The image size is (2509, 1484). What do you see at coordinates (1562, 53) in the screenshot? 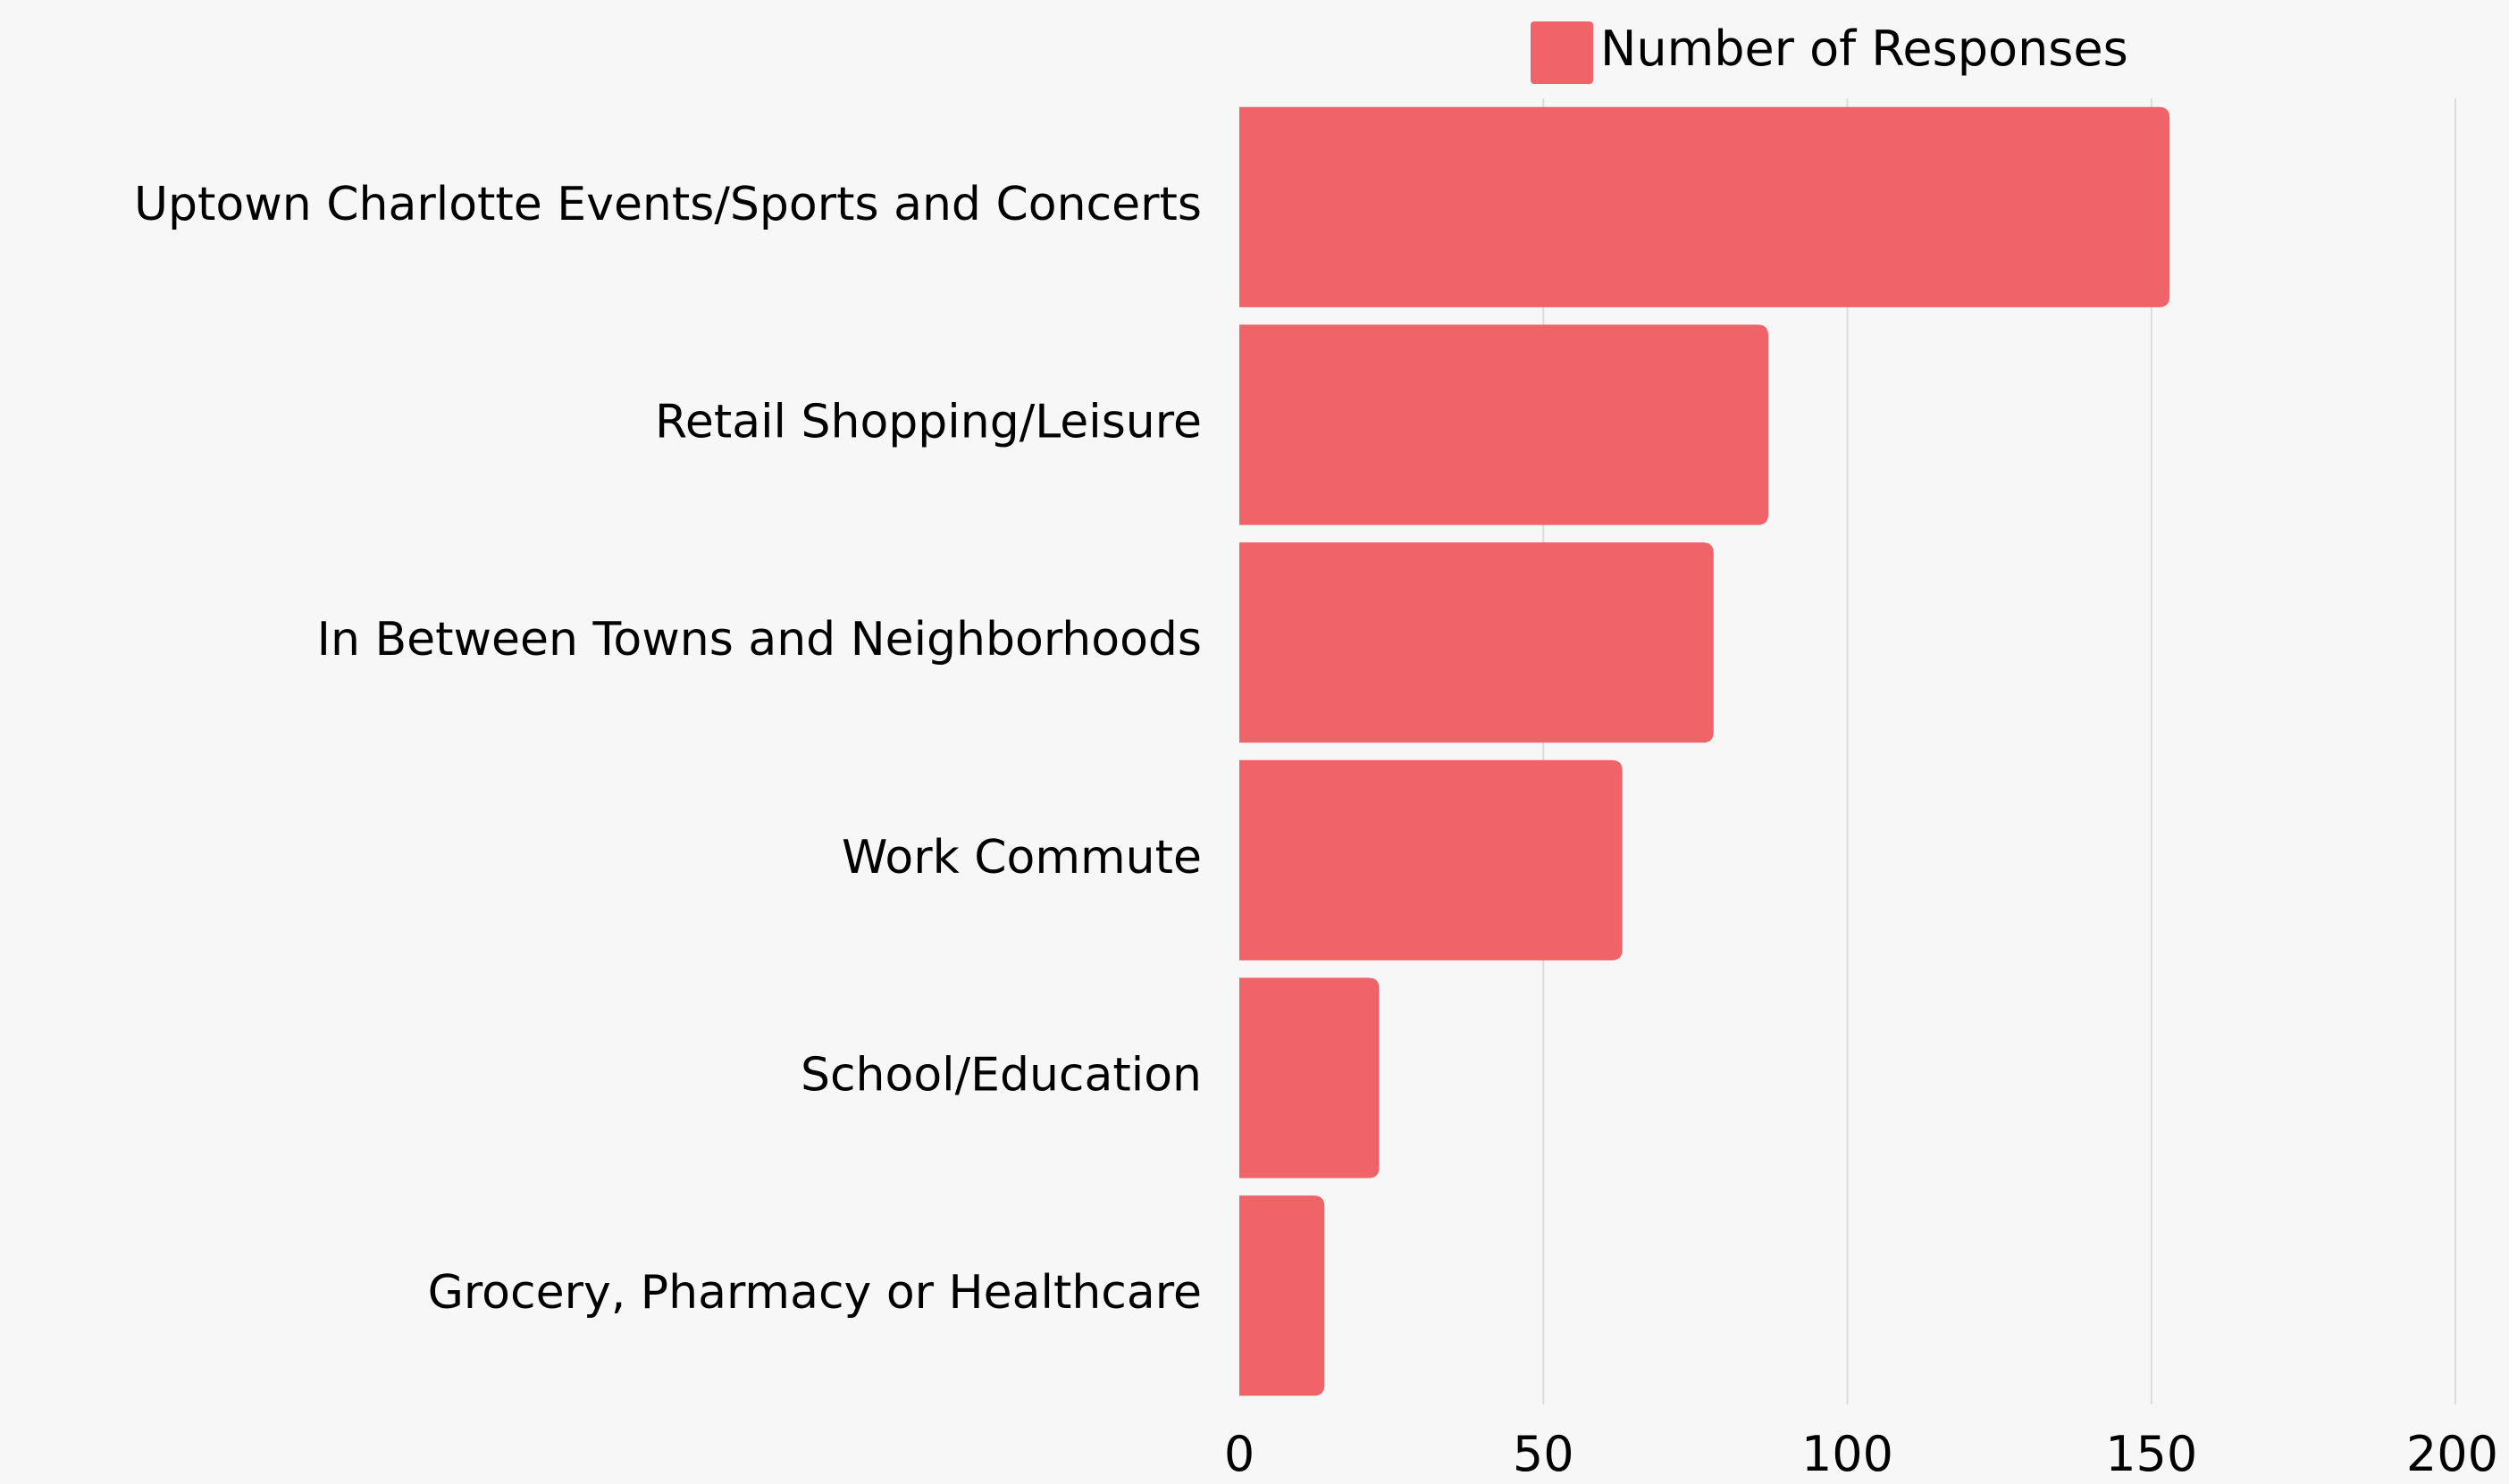
I see `legend-swatch` at bounding box center [1562, 53].